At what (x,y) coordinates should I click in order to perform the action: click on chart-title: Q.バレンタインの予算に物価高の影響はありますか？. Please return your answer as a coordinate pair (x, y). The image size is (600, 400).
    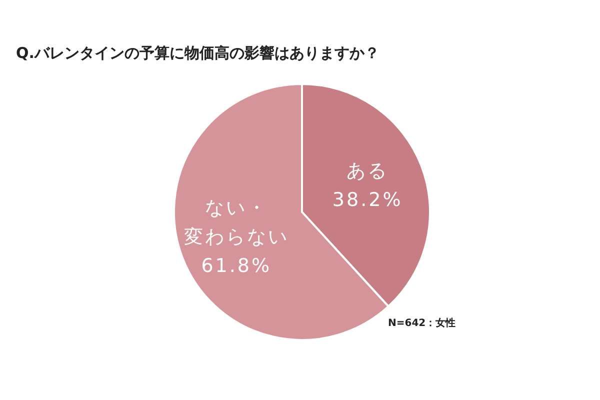
    Looking at the image, I should click on (198, 53).